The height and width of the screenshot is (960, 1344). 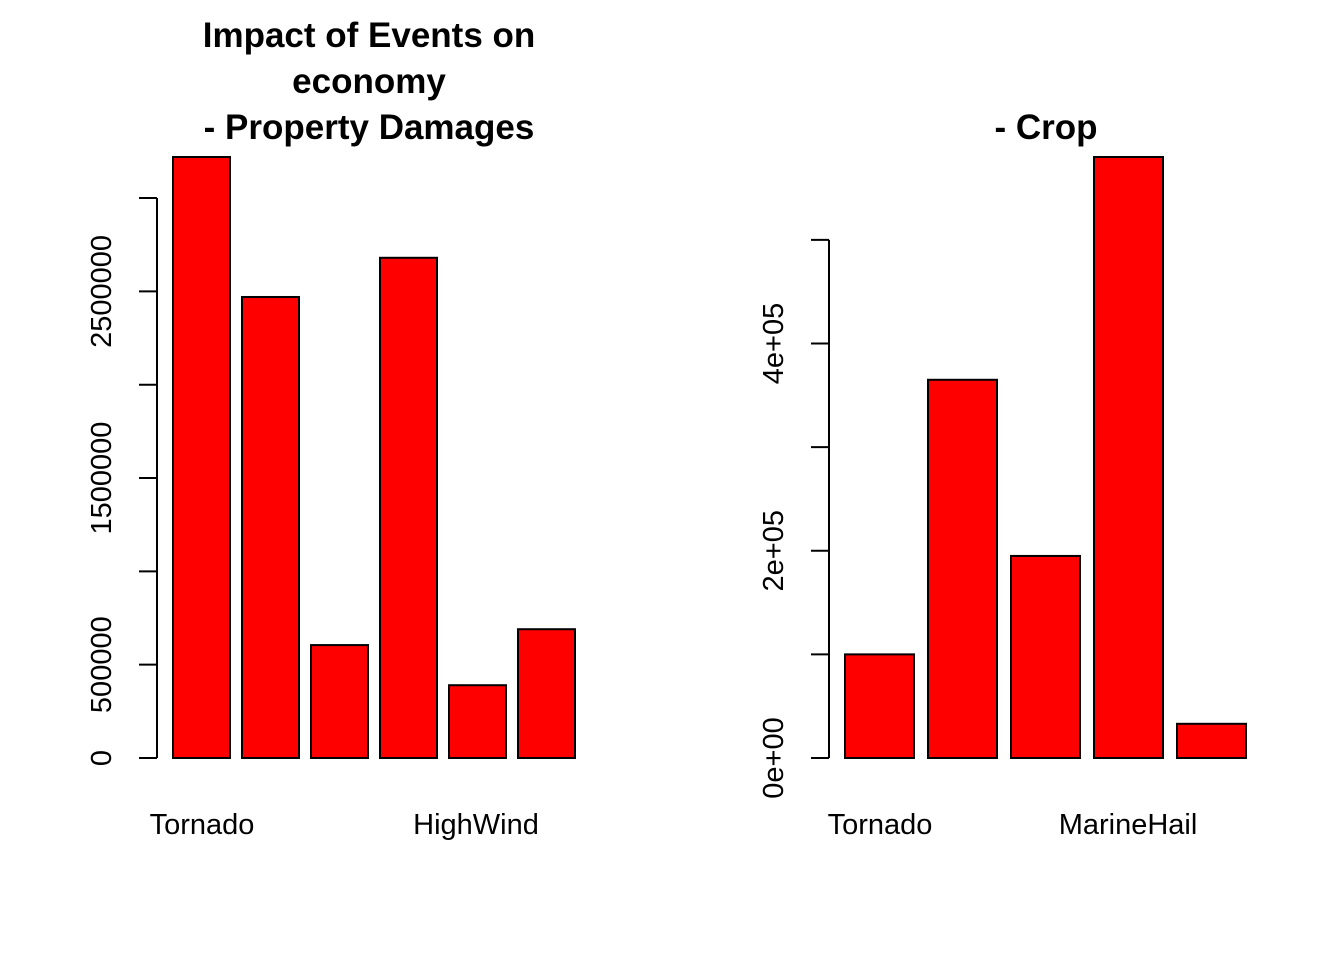 What do you see at coordinates (102, 664) in the screenshot?
I see `y-tick-label: 500000` at bounding box center [102, 664].